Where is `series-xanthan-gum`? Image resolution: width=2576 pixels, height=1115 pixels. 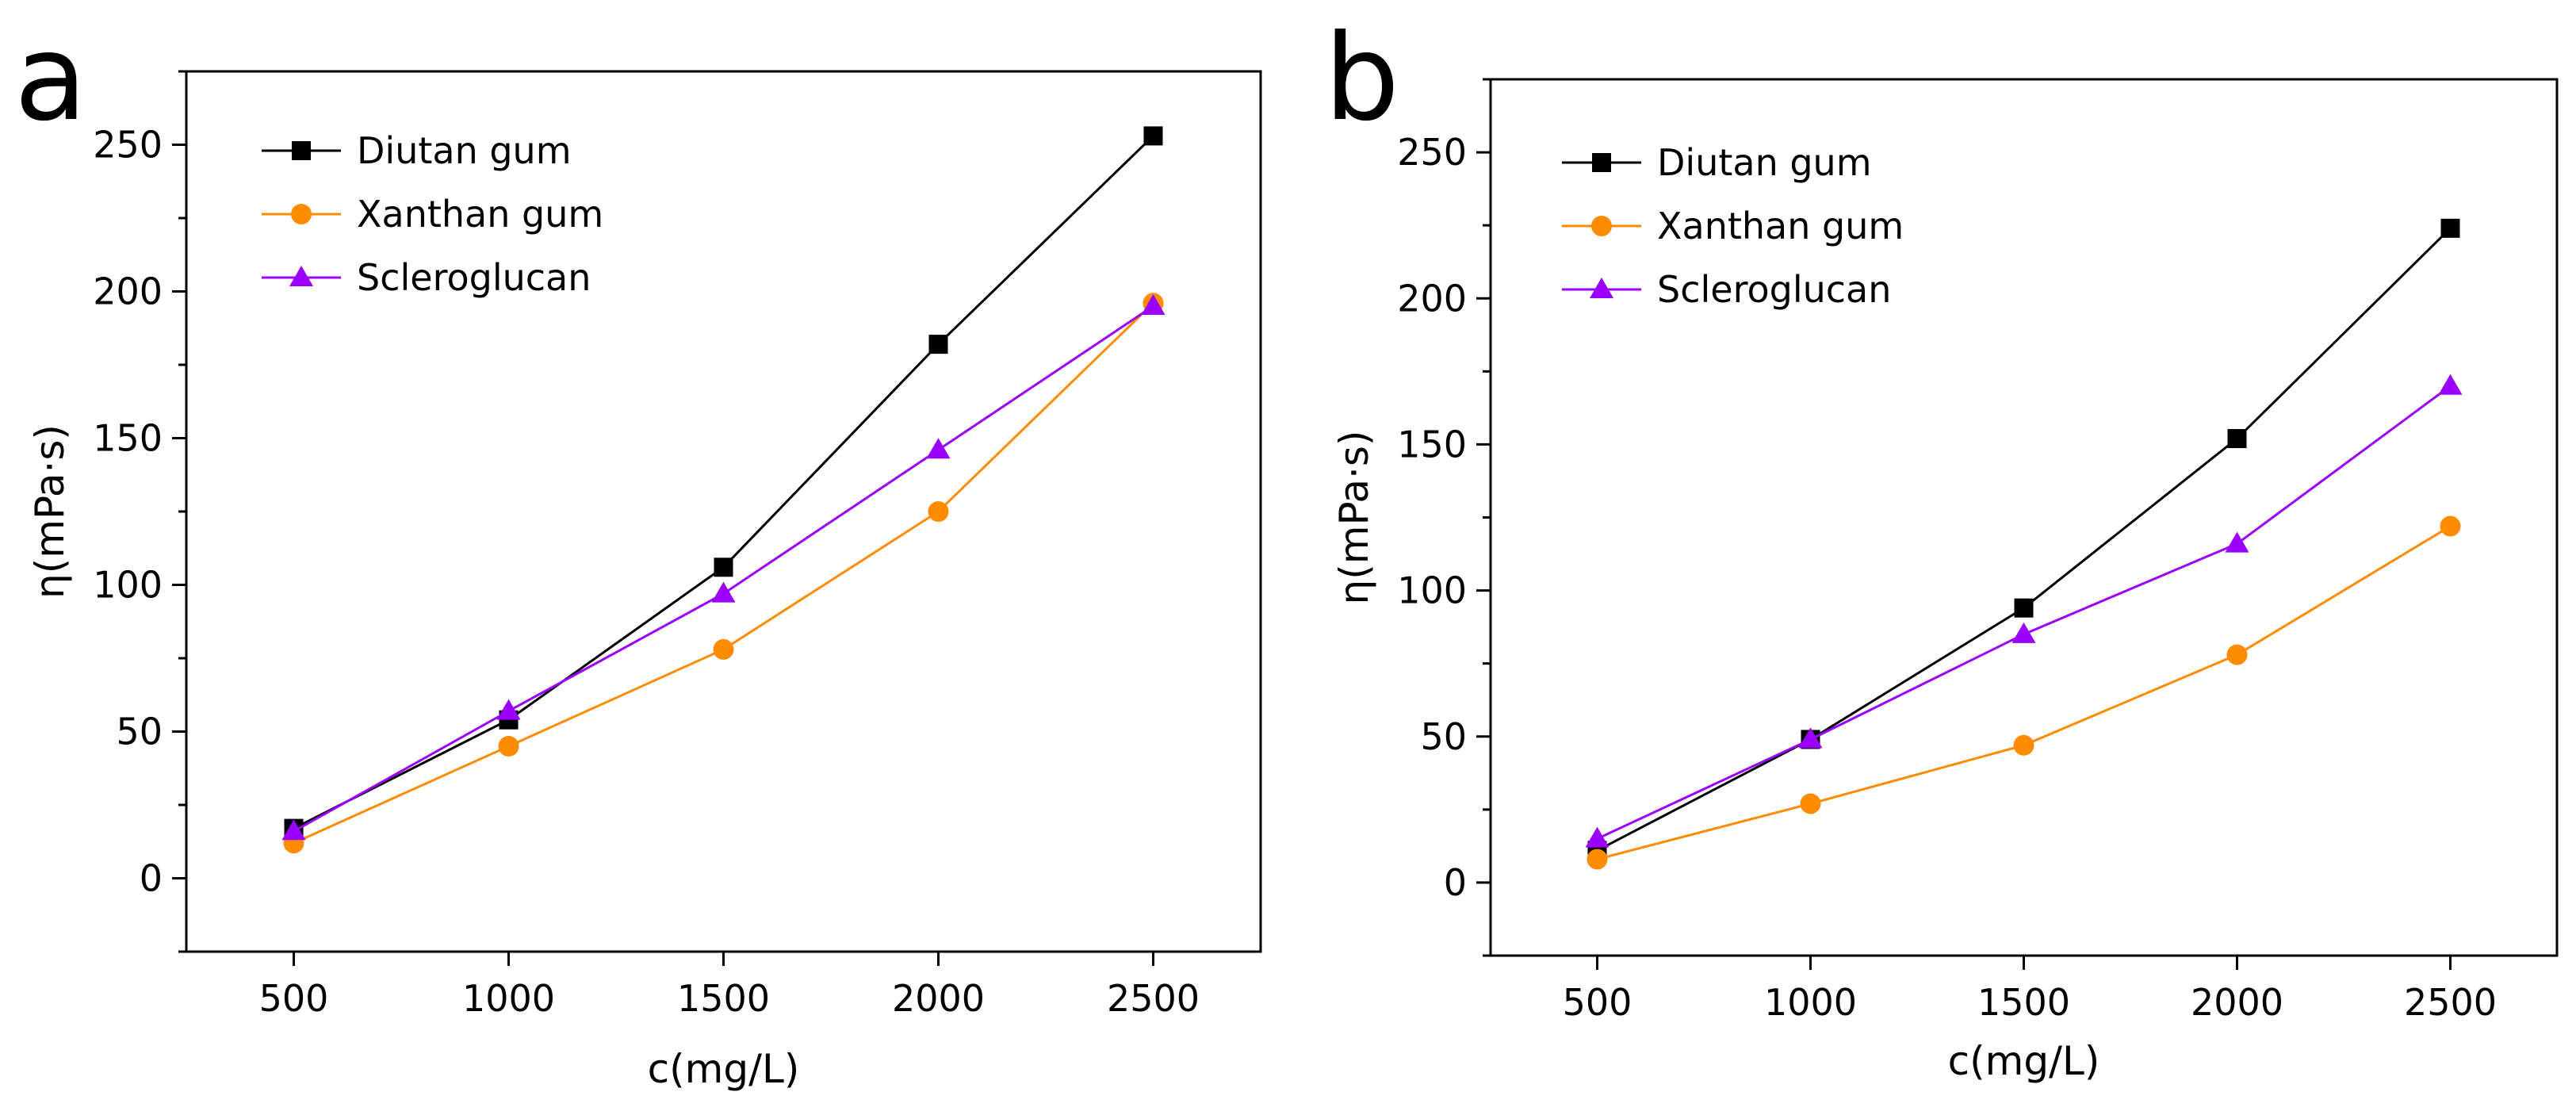
series-xanthan-gum is located at coordinates (2024, 692).